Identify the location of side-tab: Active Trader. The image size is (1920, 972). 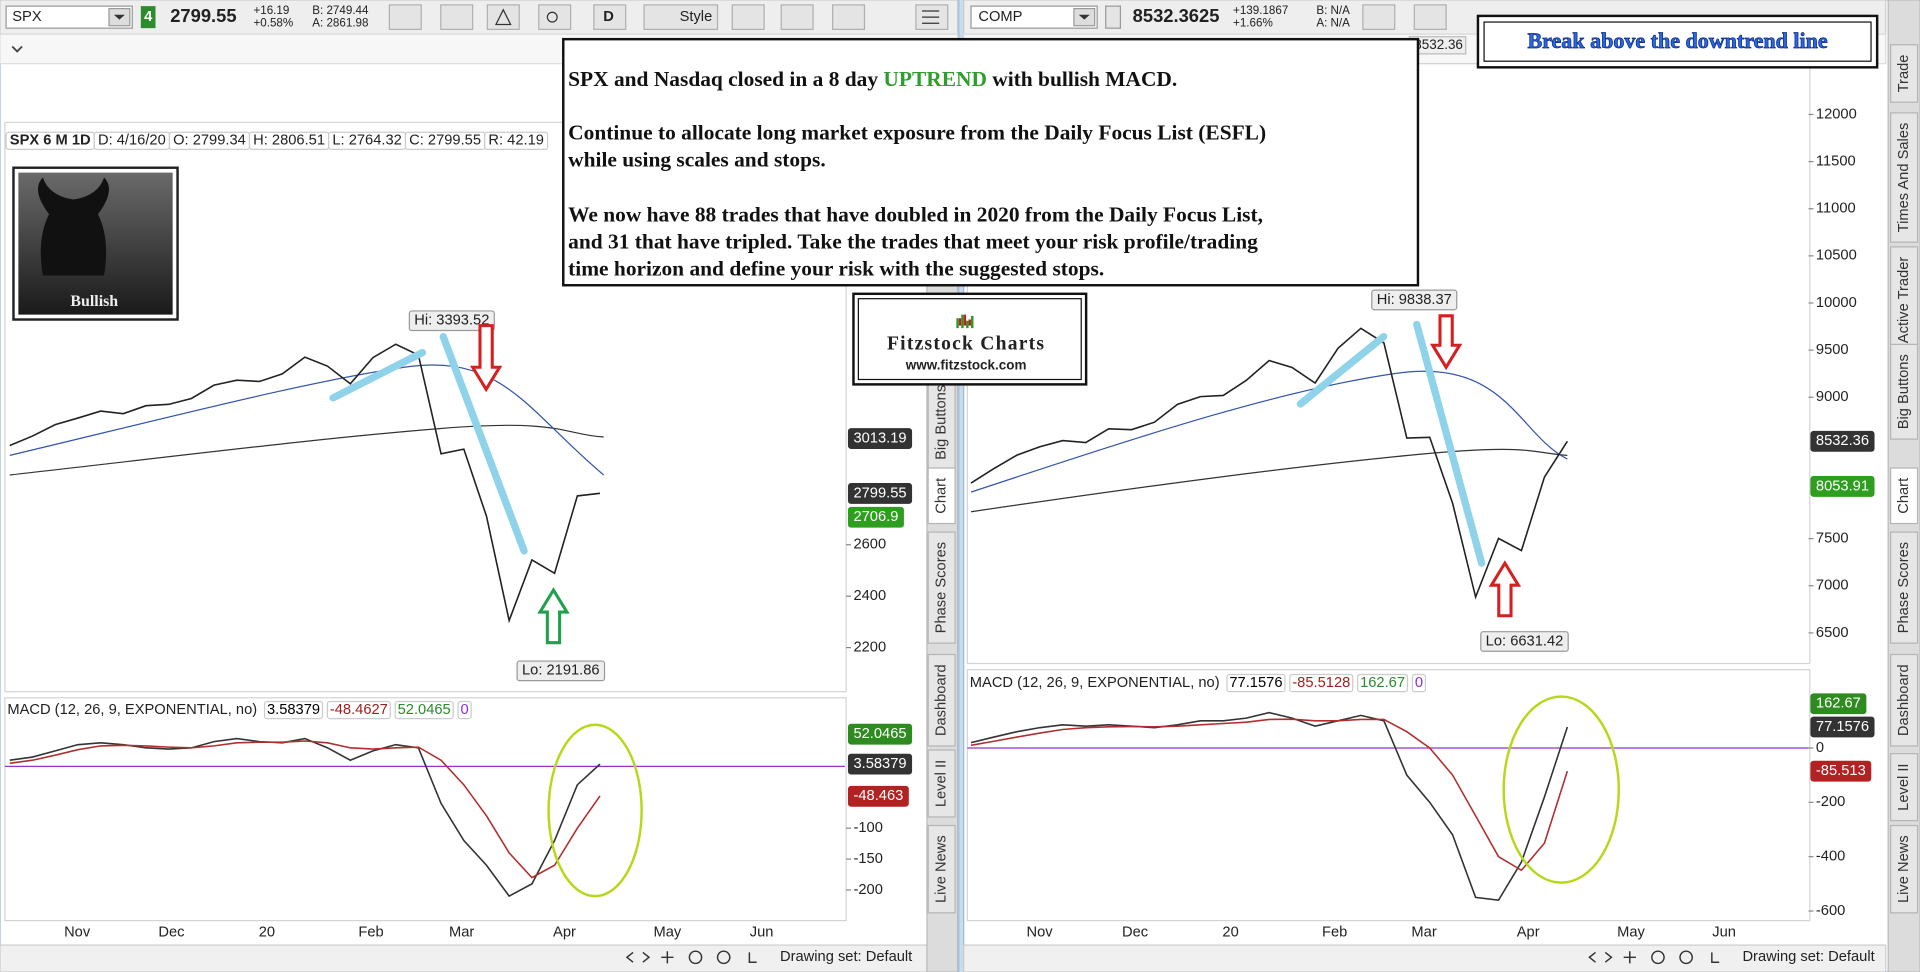
(1904, 300).